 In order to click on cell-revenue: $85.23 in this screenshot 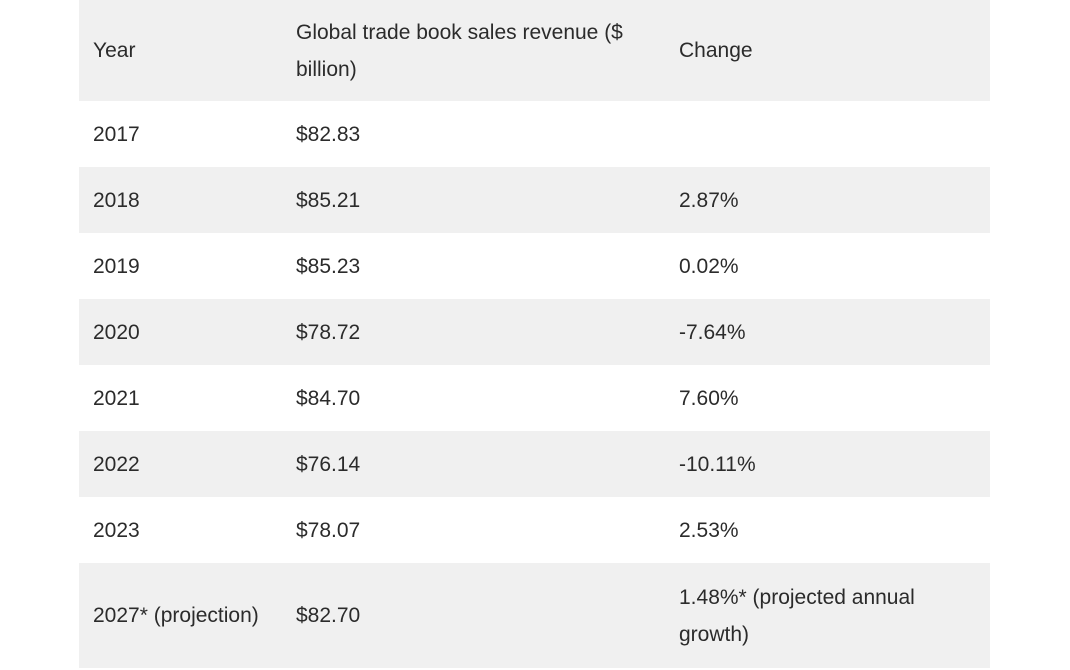, I will do `click(473, 266)`.